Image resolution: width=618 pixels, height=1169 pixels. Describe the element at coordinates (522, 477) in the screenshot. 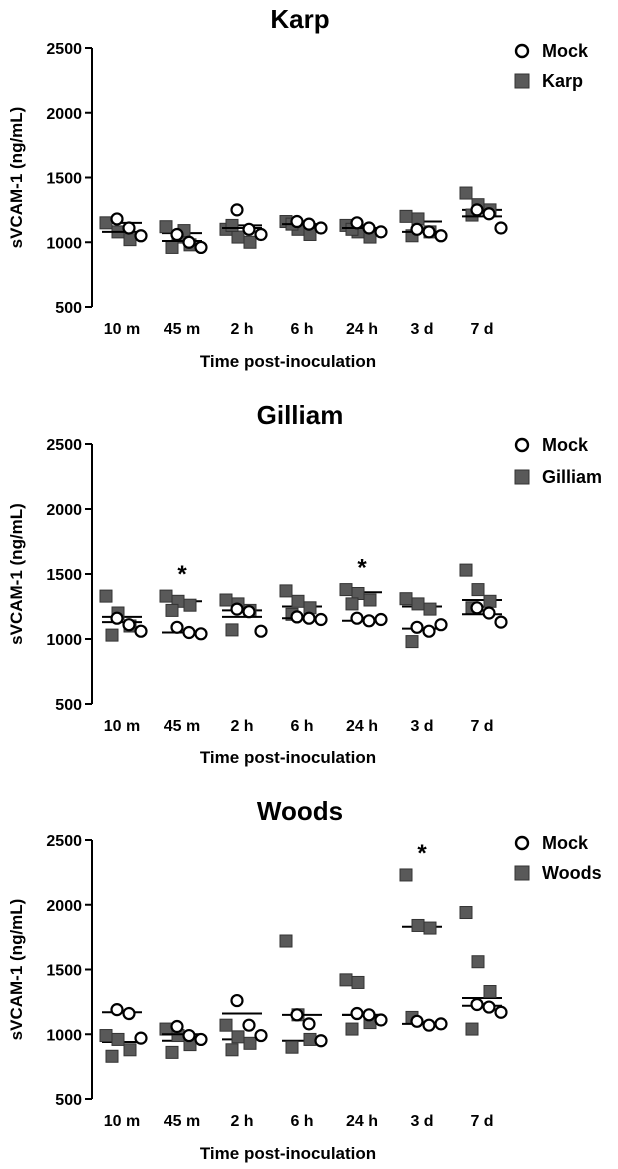

I see `legend-marker-gilliam` at that location.